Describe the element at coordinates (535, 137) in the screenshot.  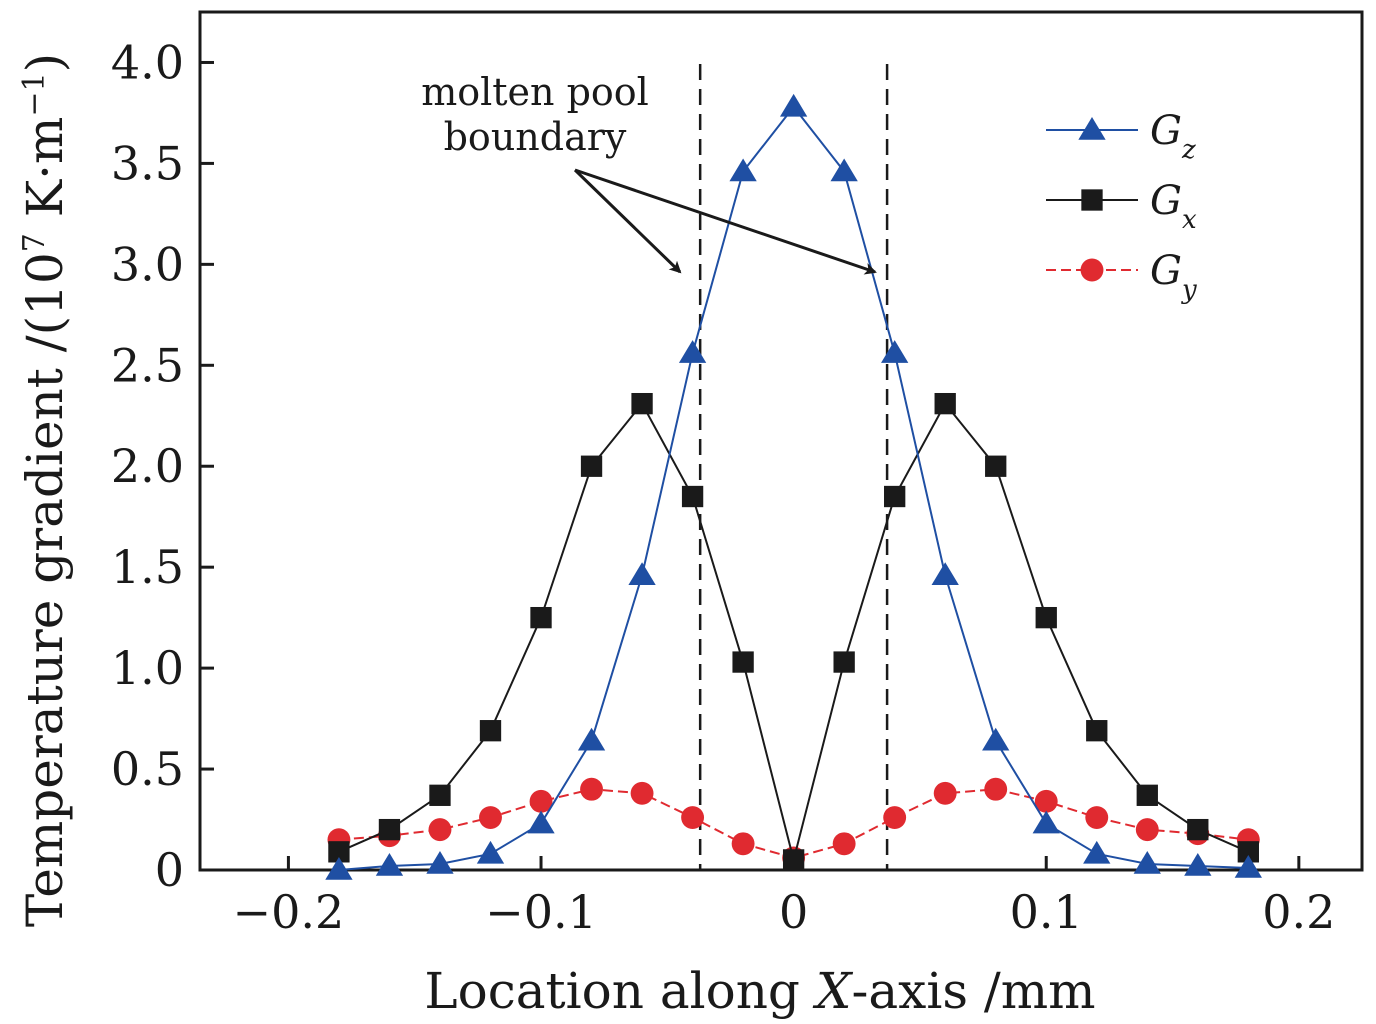
I see `annotation-line-2: boundary` at that location.